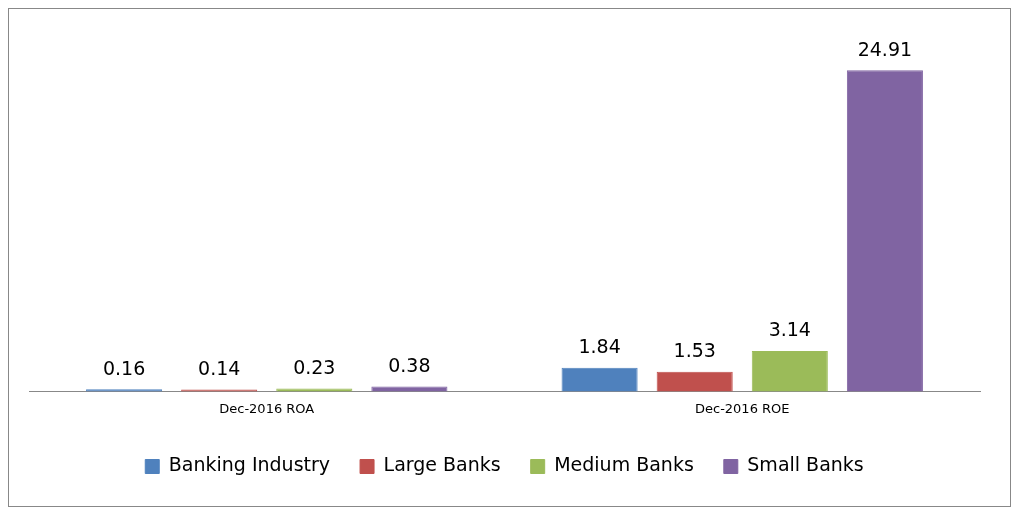 The width and height of the screenshot is (1019, 515). Describe the element at coordinates (442, 464) in the screenshot. I see `legend-label: Large Banks` at that location.